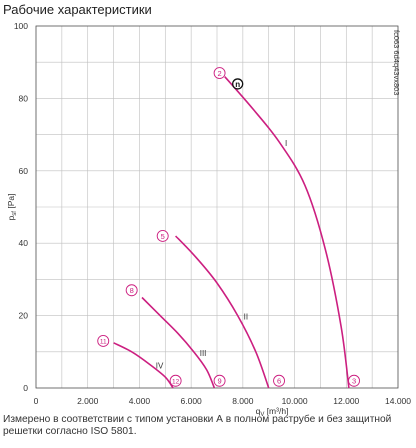 The width and height of the screenshot is (416, 448). What do you see at coordinates (160, 365) in the screenshot?
I see `series-label-iv: IV` at bounding box center [160, 365].